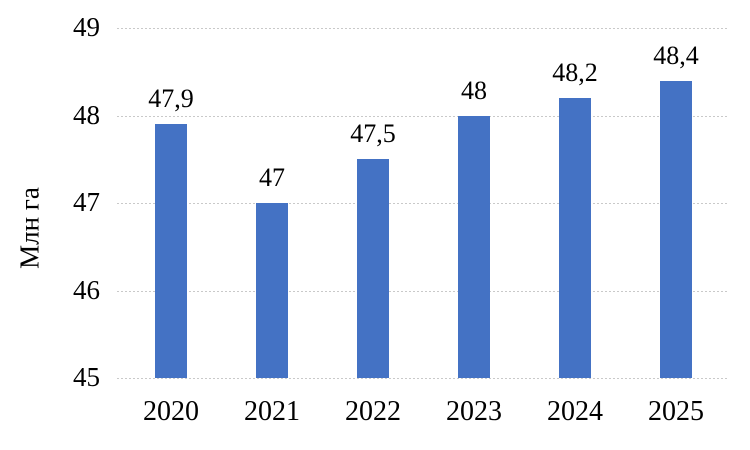 The image size is (750, 450). I want to click on bar-2023, so click(474, 246).